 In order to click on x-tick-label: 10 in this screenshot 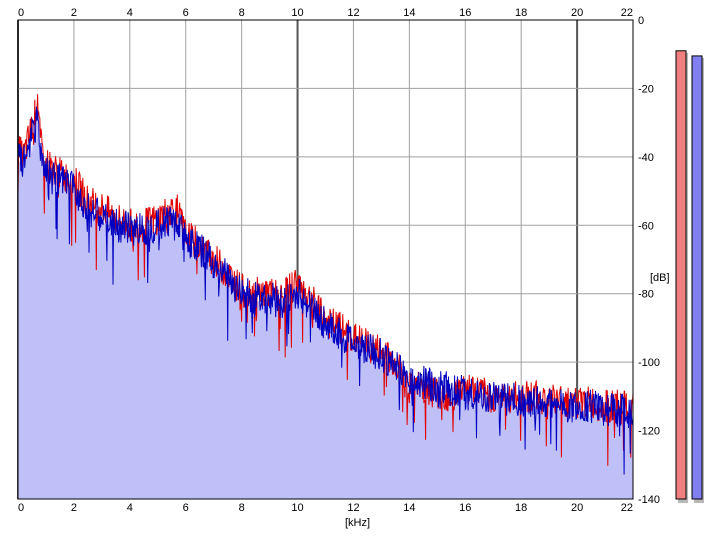, I will do `click(297, 508)`.